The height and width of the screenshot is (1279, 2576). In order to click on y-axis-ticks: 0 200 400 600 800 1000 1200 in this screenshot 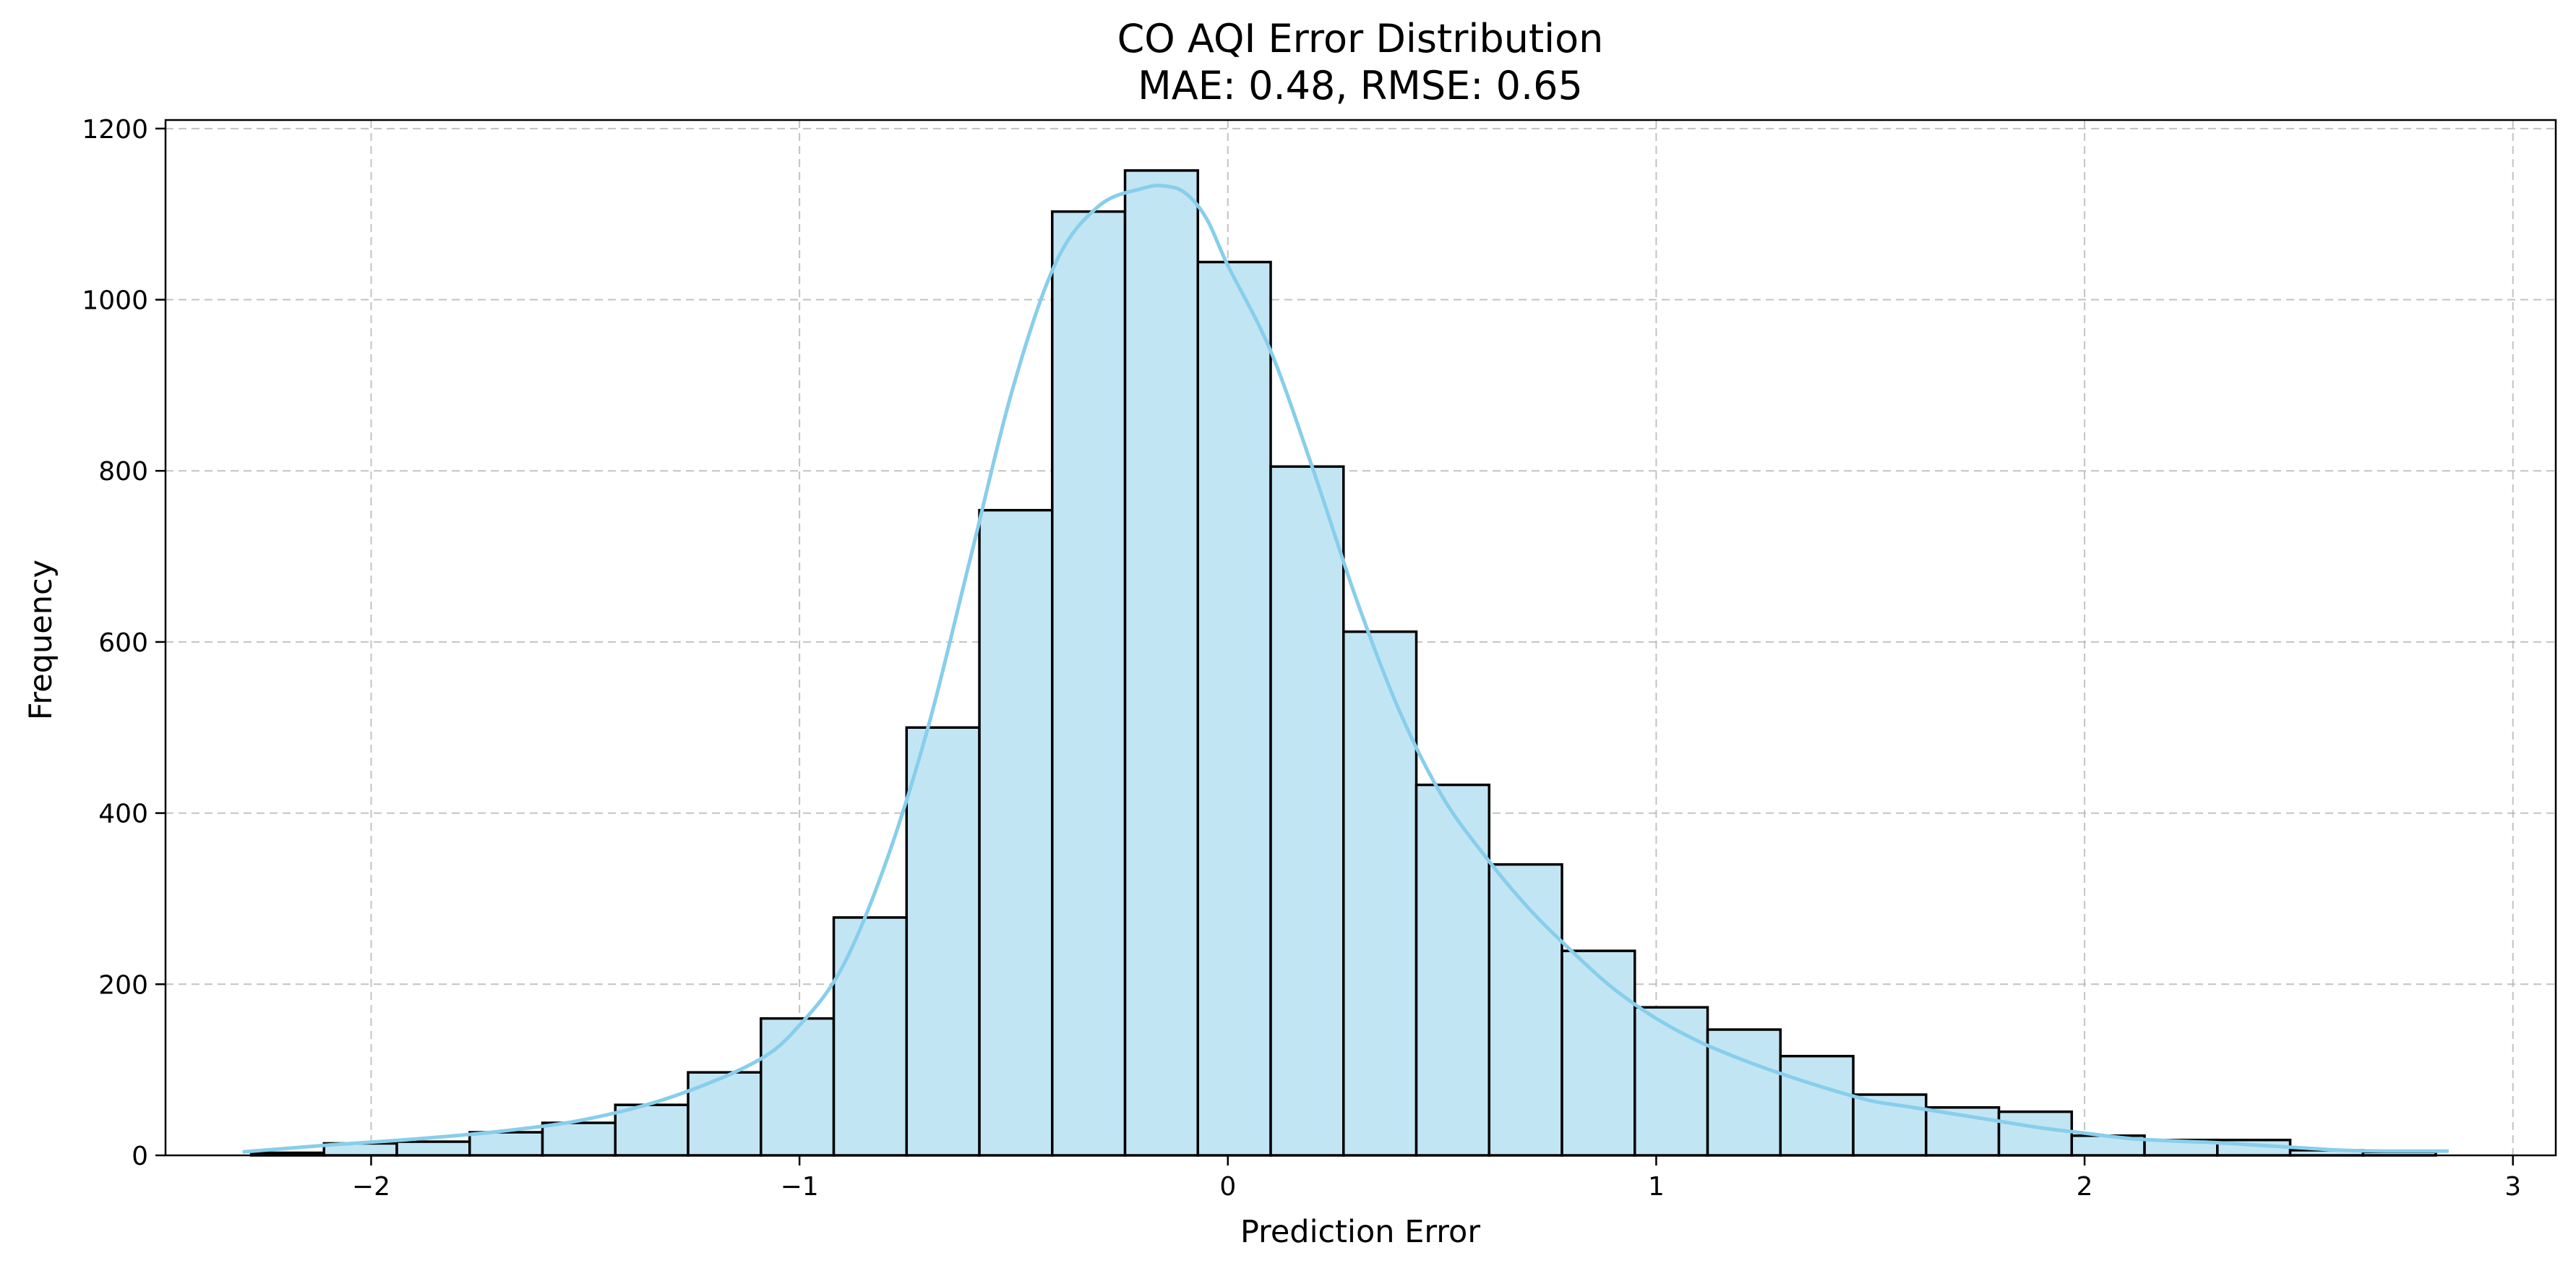, I will do `click(124, 643)`.